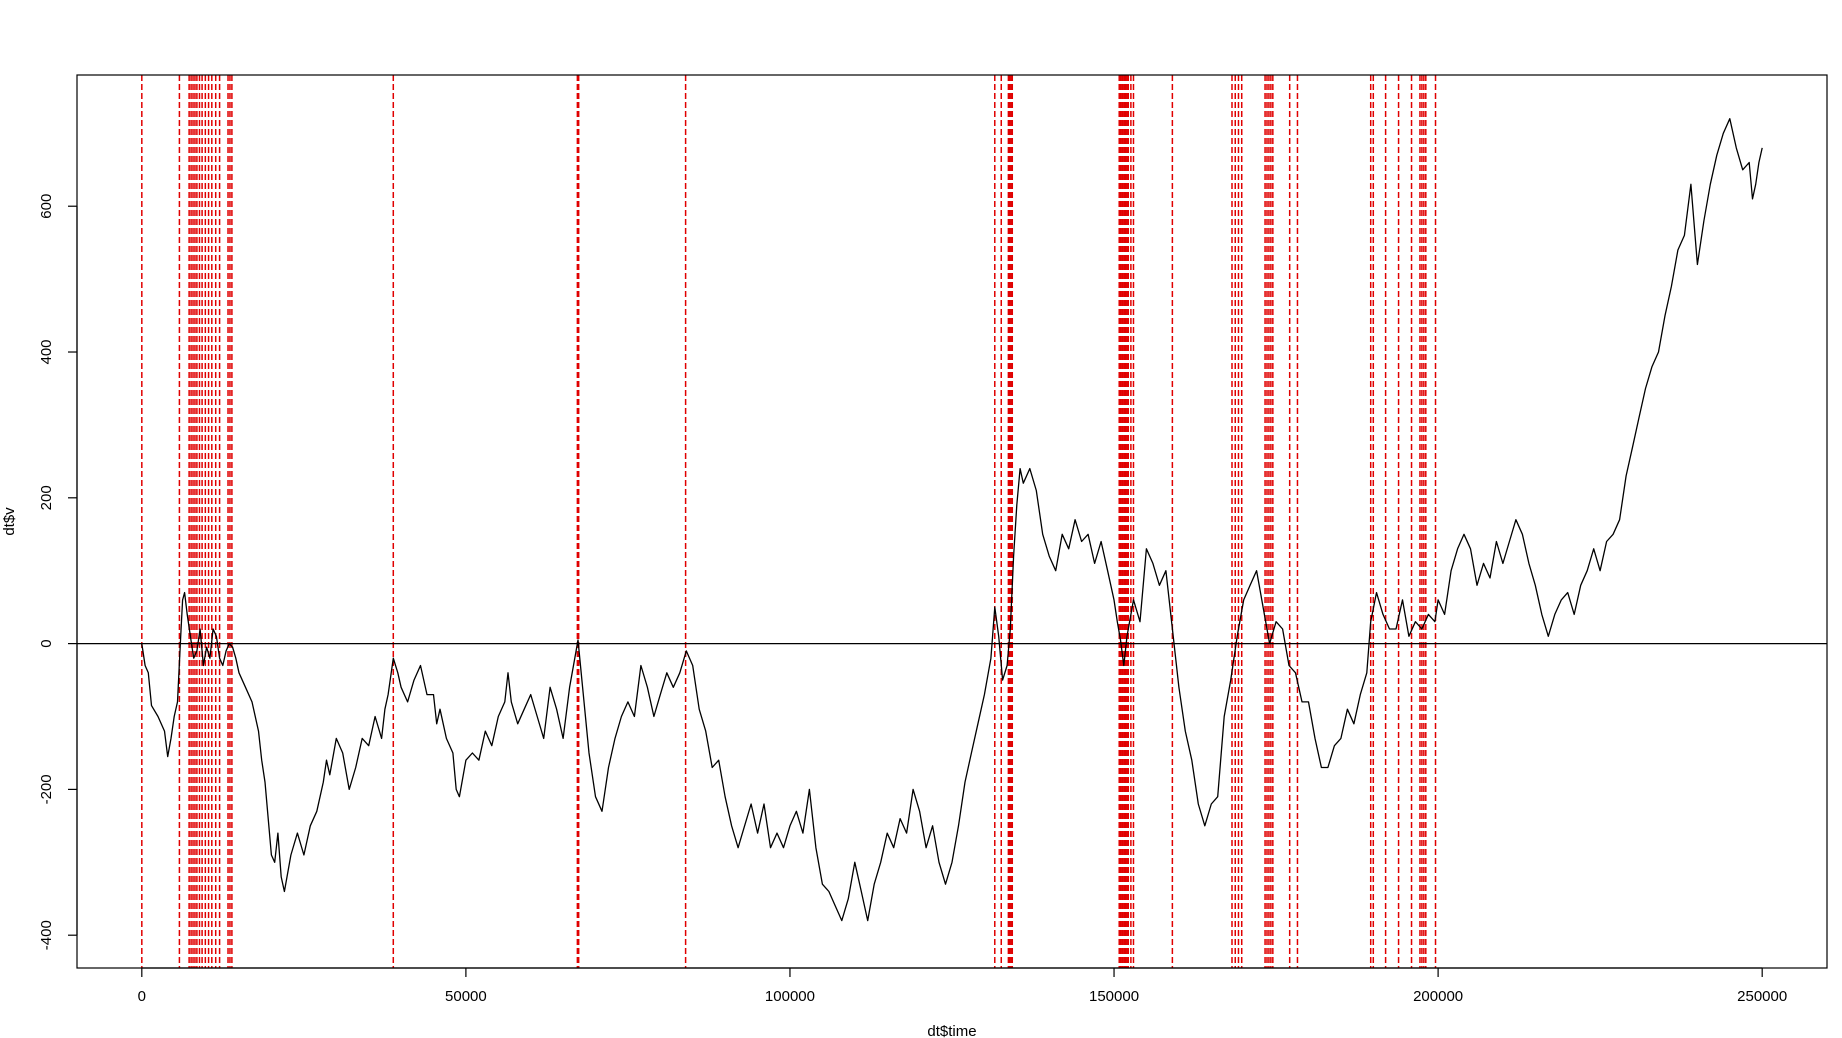 The height and width of the screenshot is (1038, 1842). I want to click on y-tick-label: -200, so click(46, 789).